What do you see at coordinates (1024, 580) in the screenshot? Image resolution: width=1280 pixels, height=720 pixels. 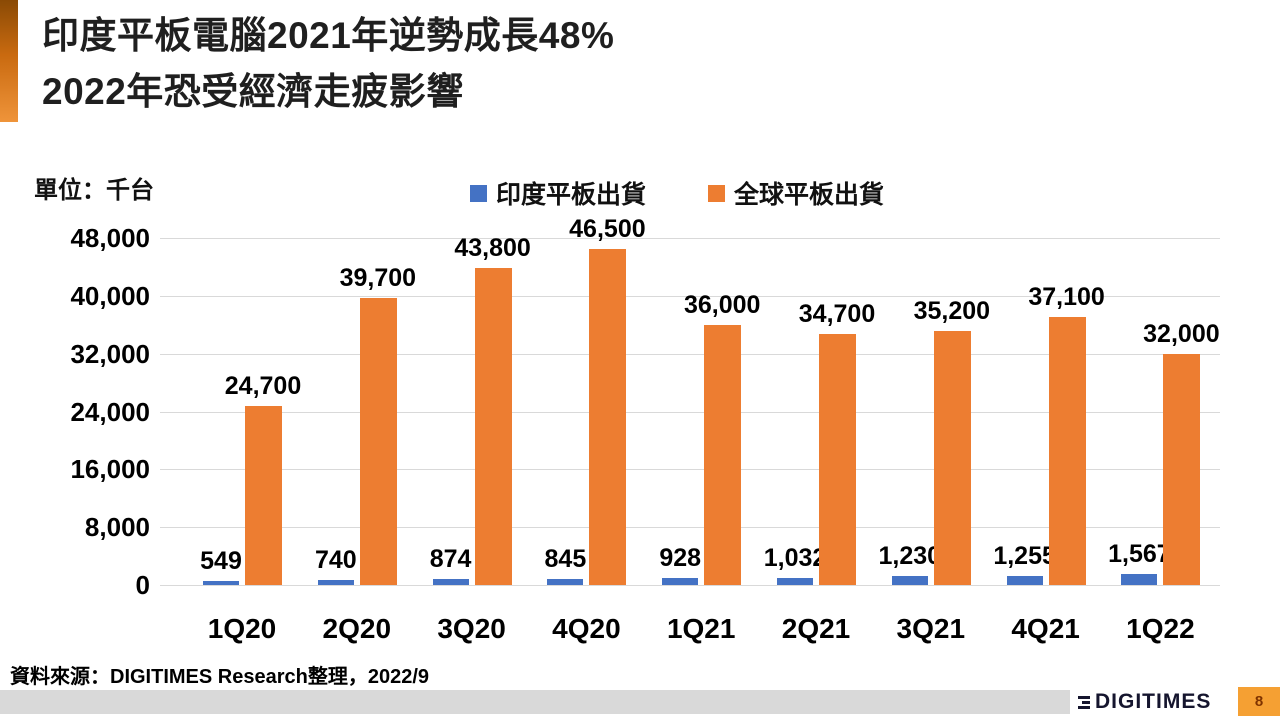 I see `bar-india-4Q21` at bounding box center [1024, 580].